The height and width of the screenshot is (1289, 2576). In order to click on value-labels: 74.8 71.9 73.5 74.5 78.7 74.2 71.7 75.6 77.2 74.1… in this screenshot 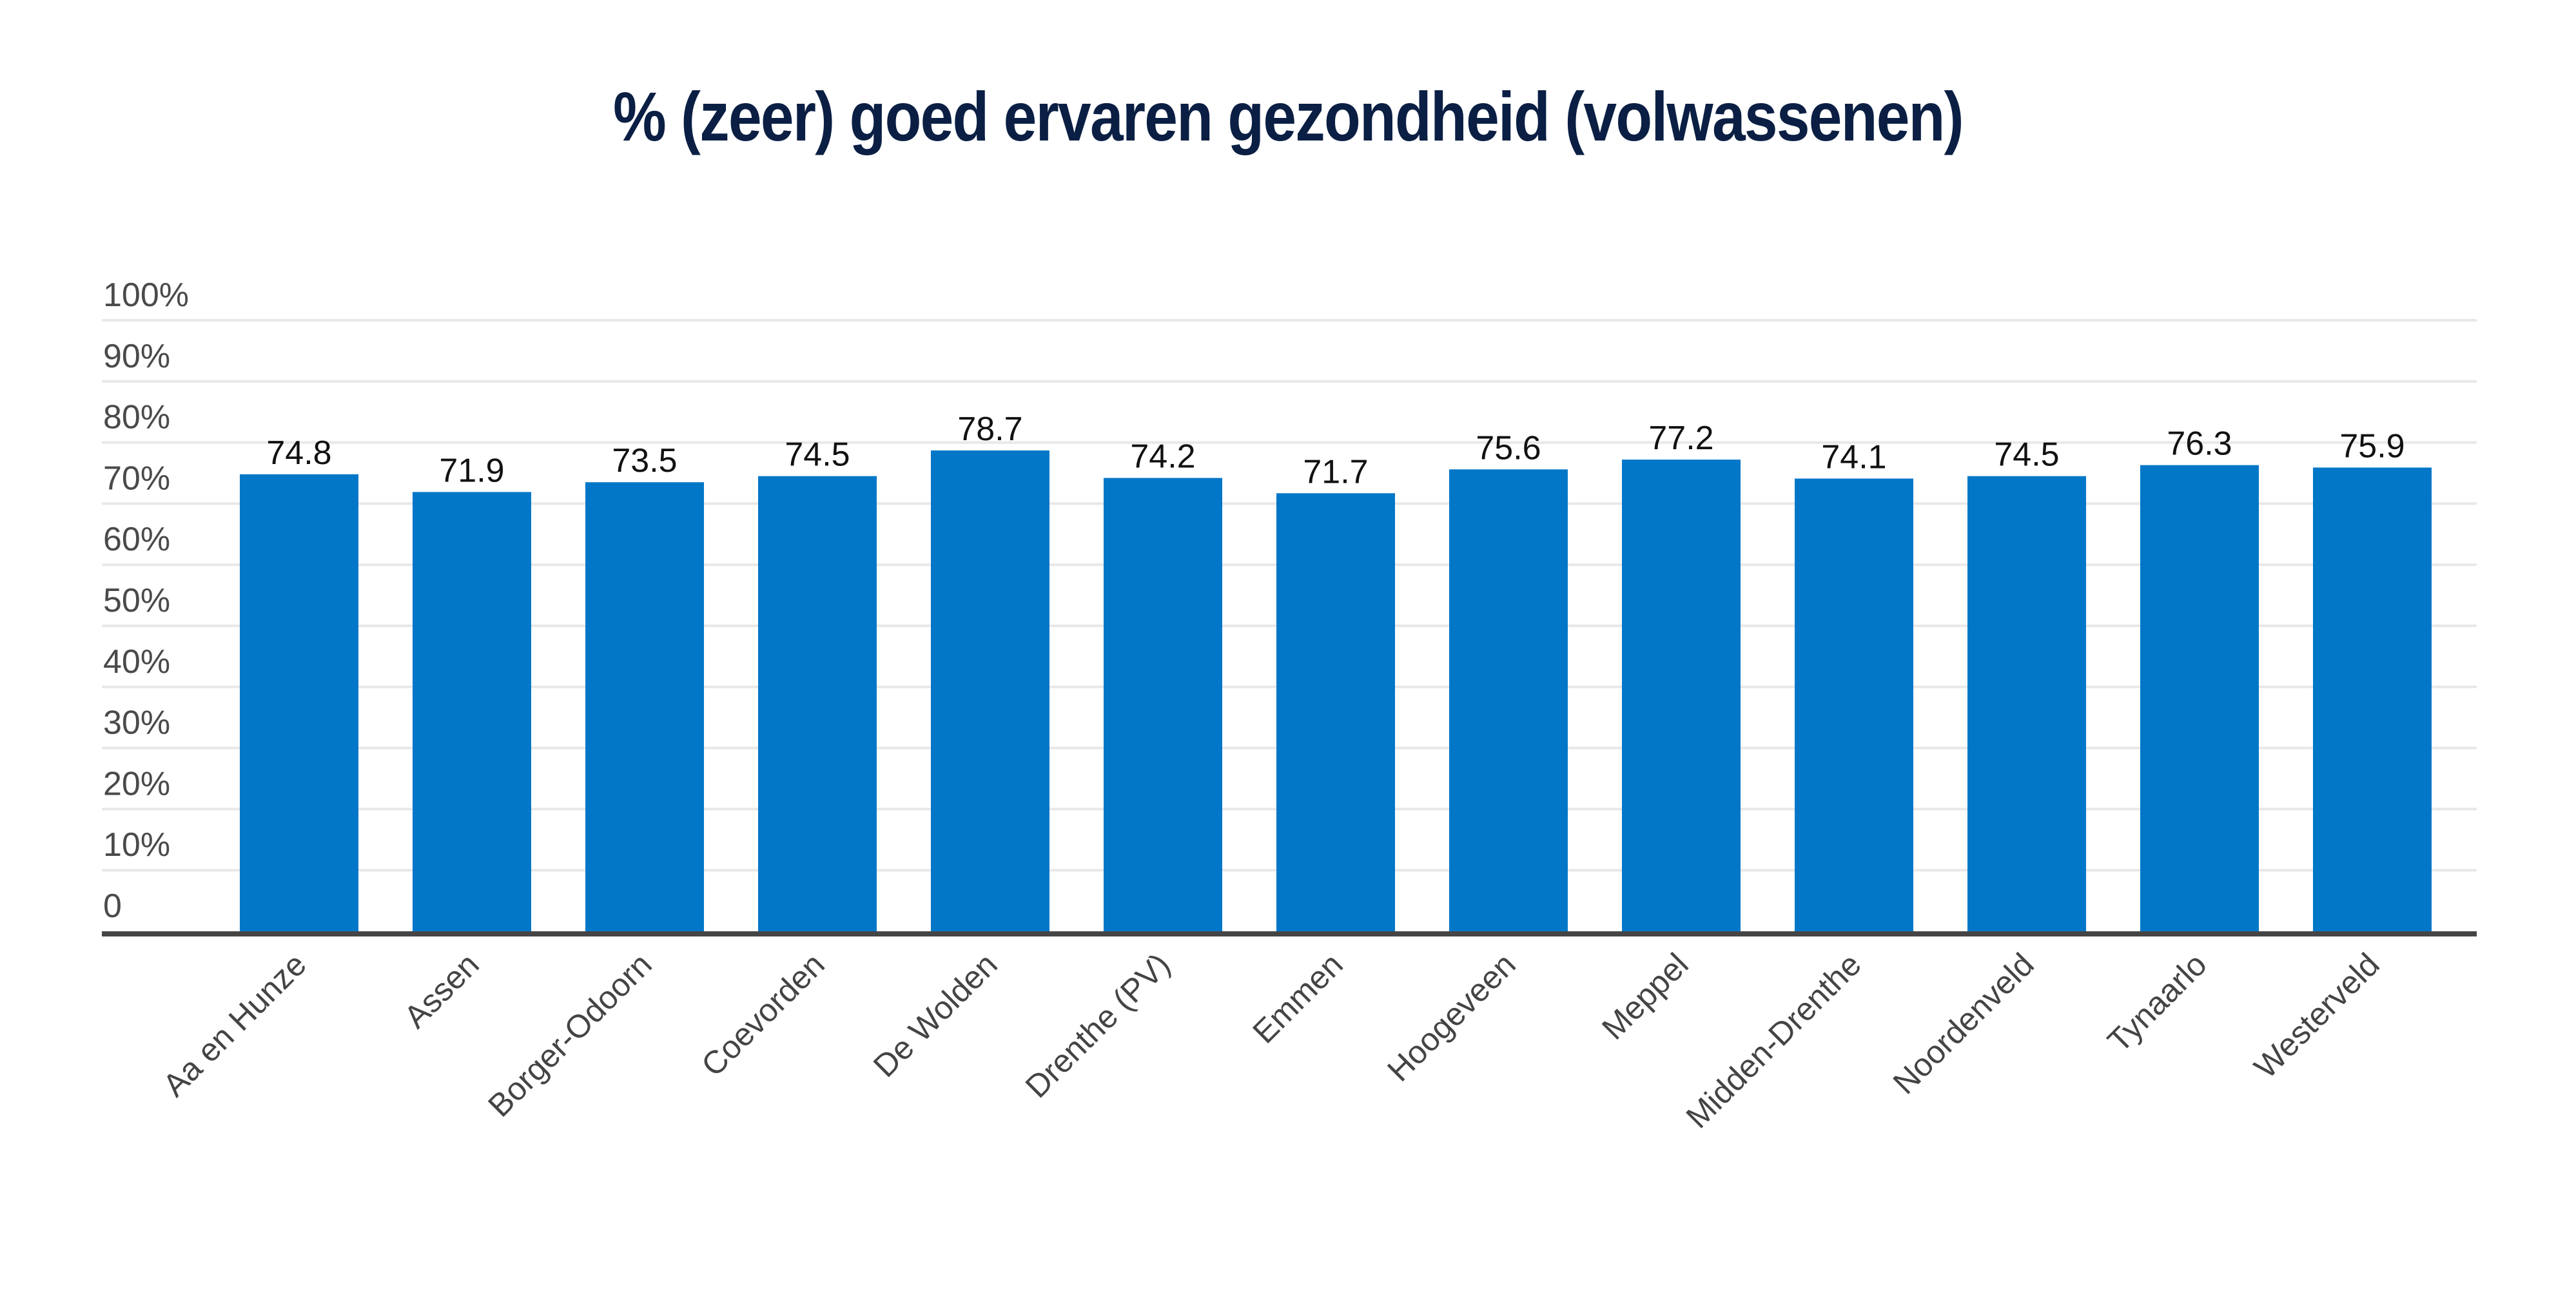, I will do `click(1335, 450)`.